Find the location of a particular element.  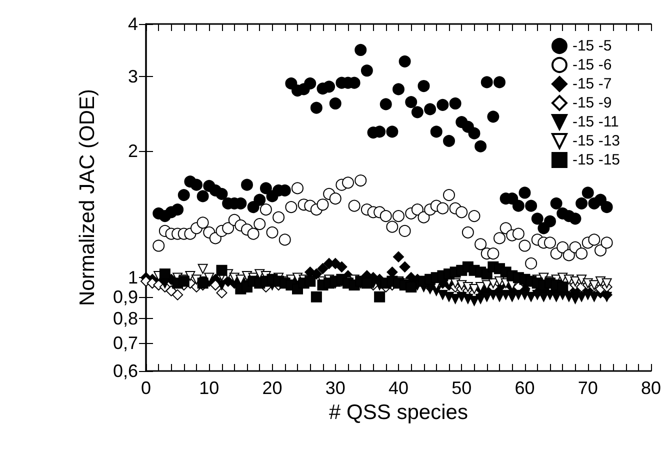

legend-label: -15 -5 is located at coordinates (592, 46).